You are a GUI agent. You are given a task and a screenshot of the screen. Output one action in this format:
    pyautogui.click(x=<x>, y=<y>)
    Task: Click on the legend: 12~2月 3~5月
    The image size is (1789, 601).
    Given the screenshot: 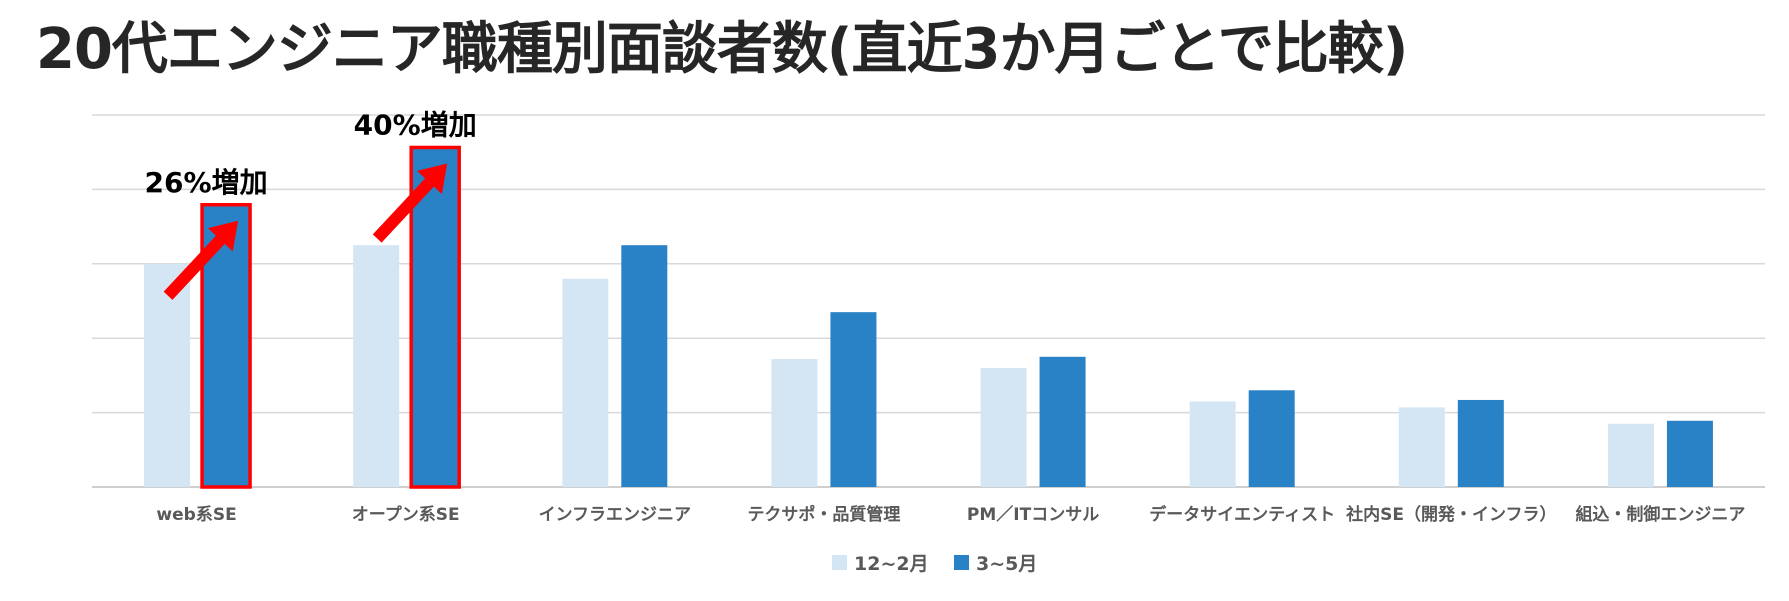 What is the action you would take?
    pyautogui.click(x=934, y=564)
    